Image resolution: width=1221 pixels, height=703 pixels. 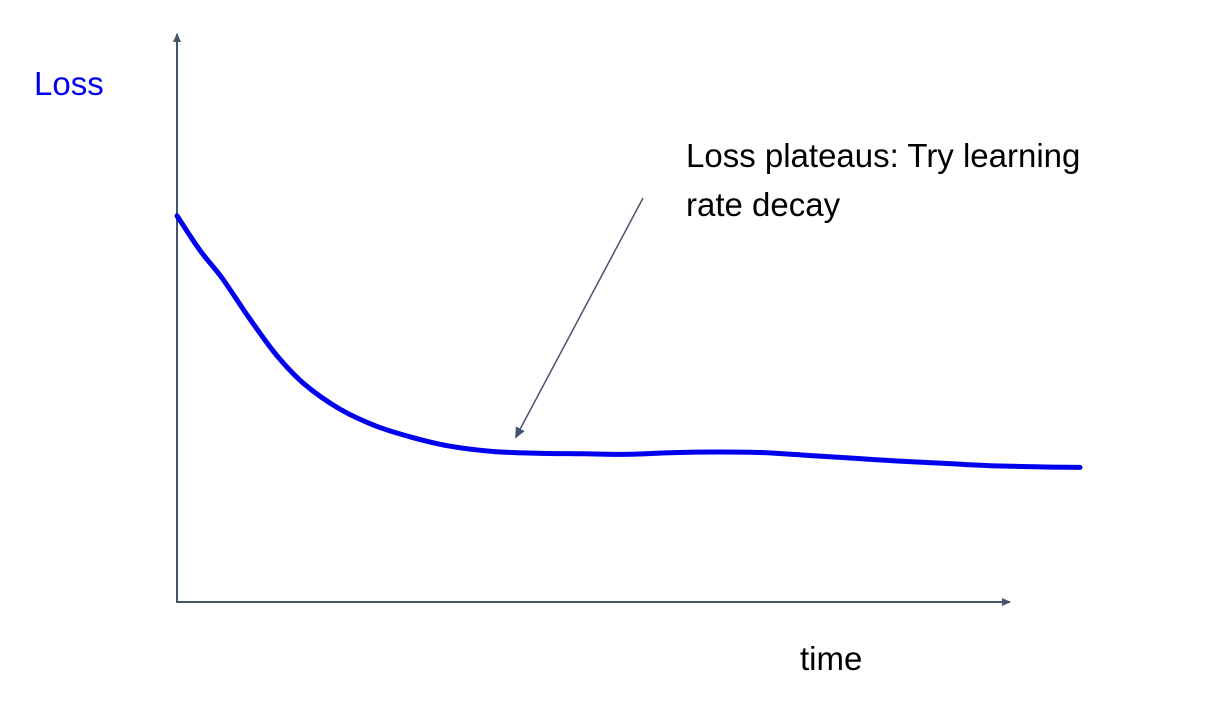 What do you see at coordinates (69, 83) in the screenshot?
I see `y-axis-label: Loss` at bounding box center [69, 83].